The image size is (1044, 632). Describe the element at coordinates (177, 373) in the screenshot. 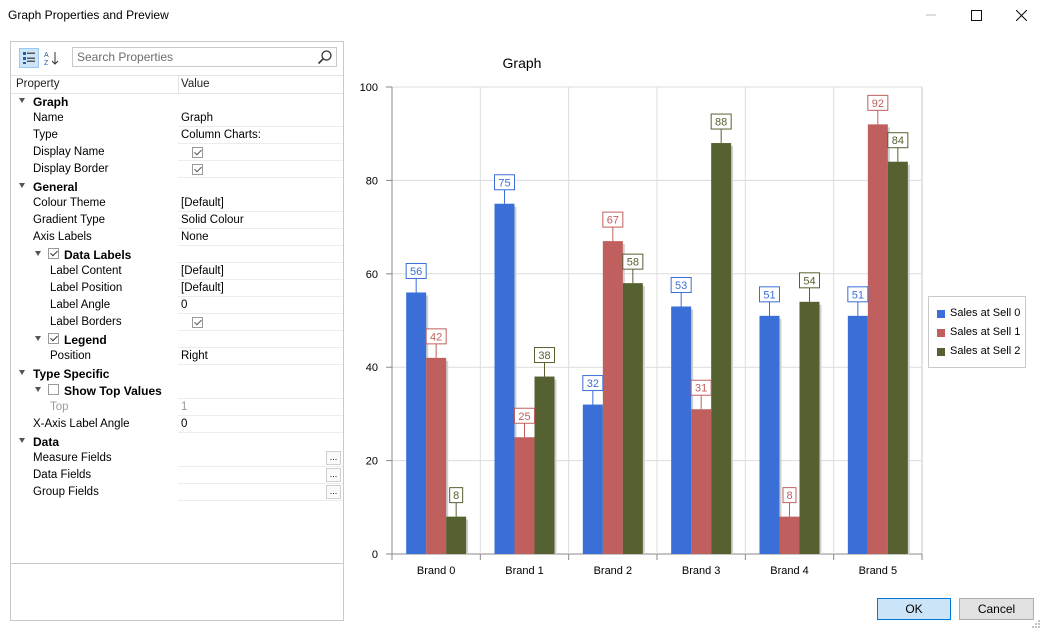

I see `category-row: Type Specific` at that location.